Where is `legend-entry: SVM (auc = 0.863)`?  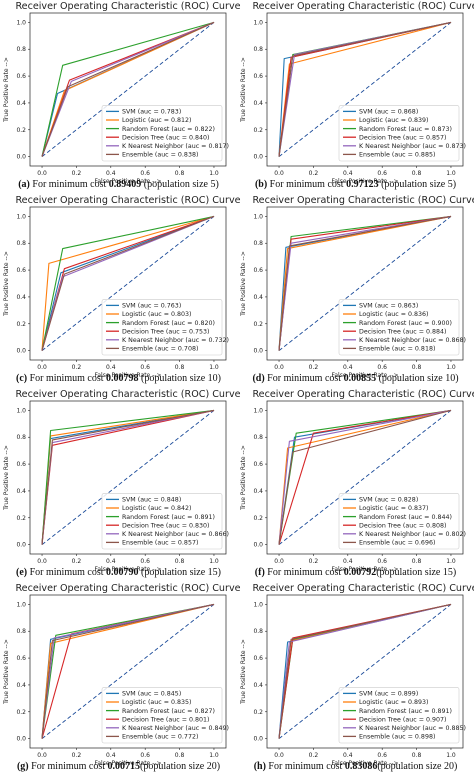 legend-entry: SVM (auc = 0.863) is located at coordinates (388, 306).